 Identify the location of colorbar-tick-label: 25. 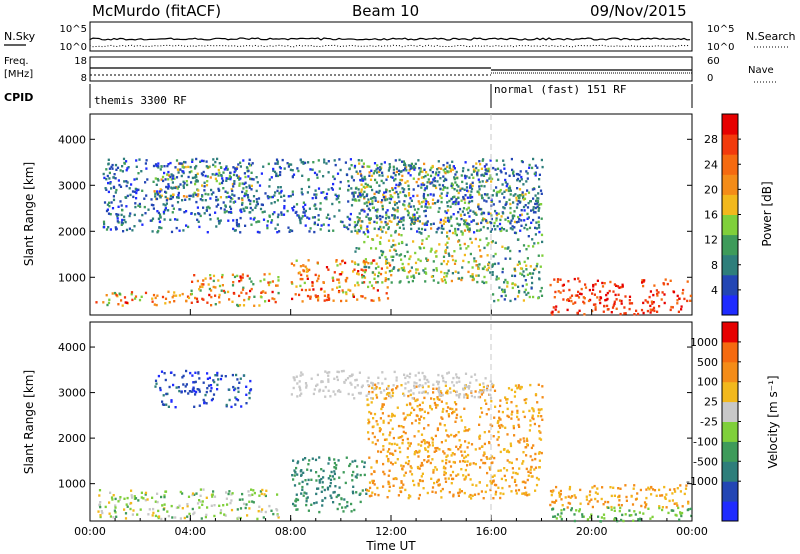
(711, 402).